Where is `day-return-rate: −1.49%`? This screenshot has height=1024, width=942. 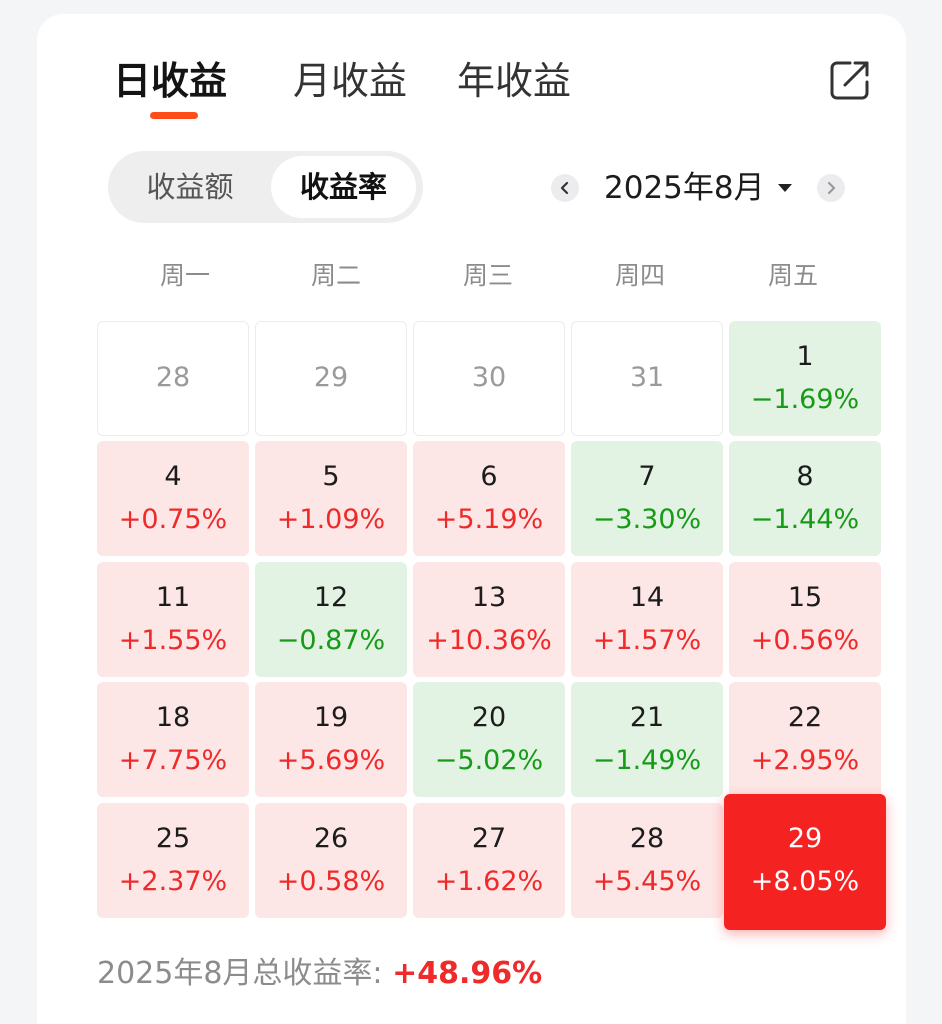
day-return-rate: −1.49% is located at coordinates (647, 760).